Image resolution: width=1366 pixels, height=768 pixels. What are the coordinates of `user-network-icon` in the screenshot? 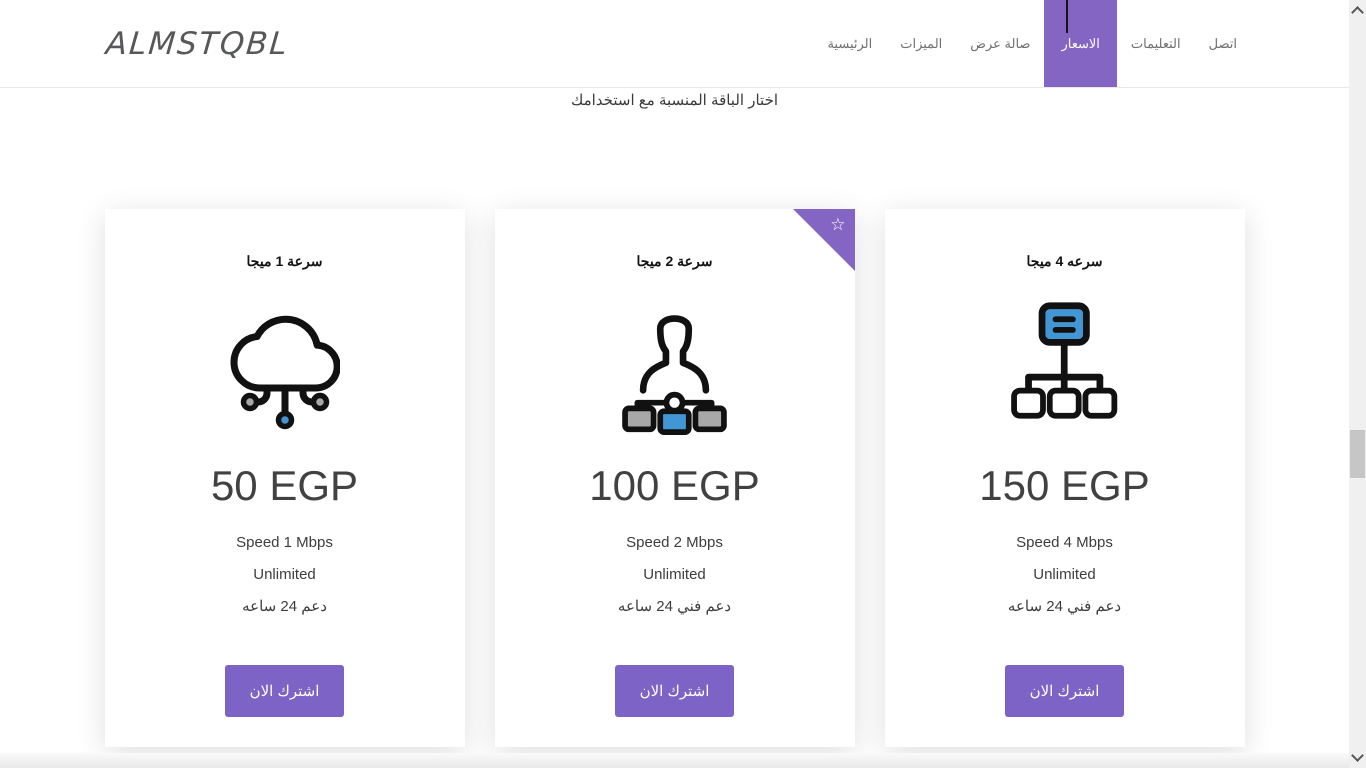 It's located at (675, 367).